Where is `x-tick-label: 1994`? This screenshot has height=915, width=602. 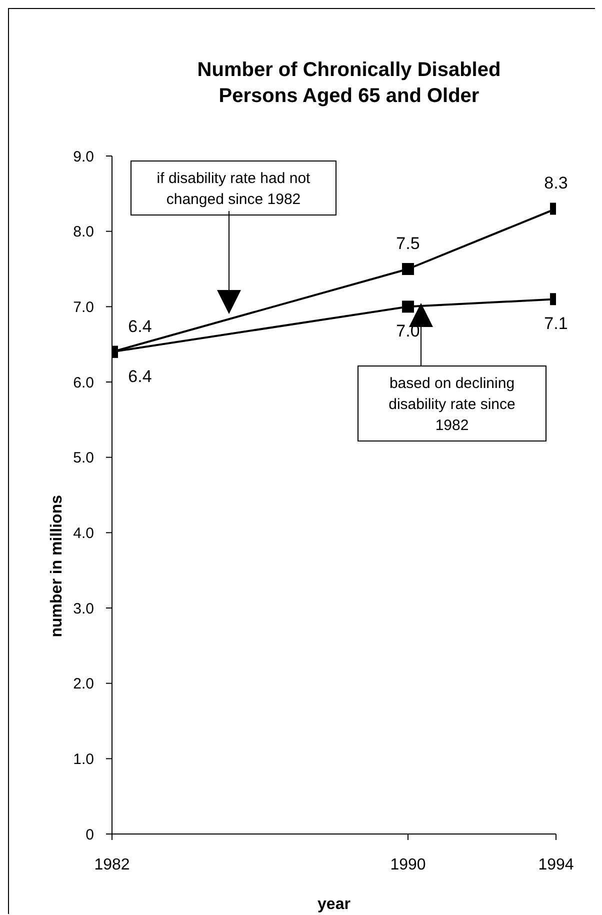 x-tick-label: 1994 is located at coordinates (556, 865).